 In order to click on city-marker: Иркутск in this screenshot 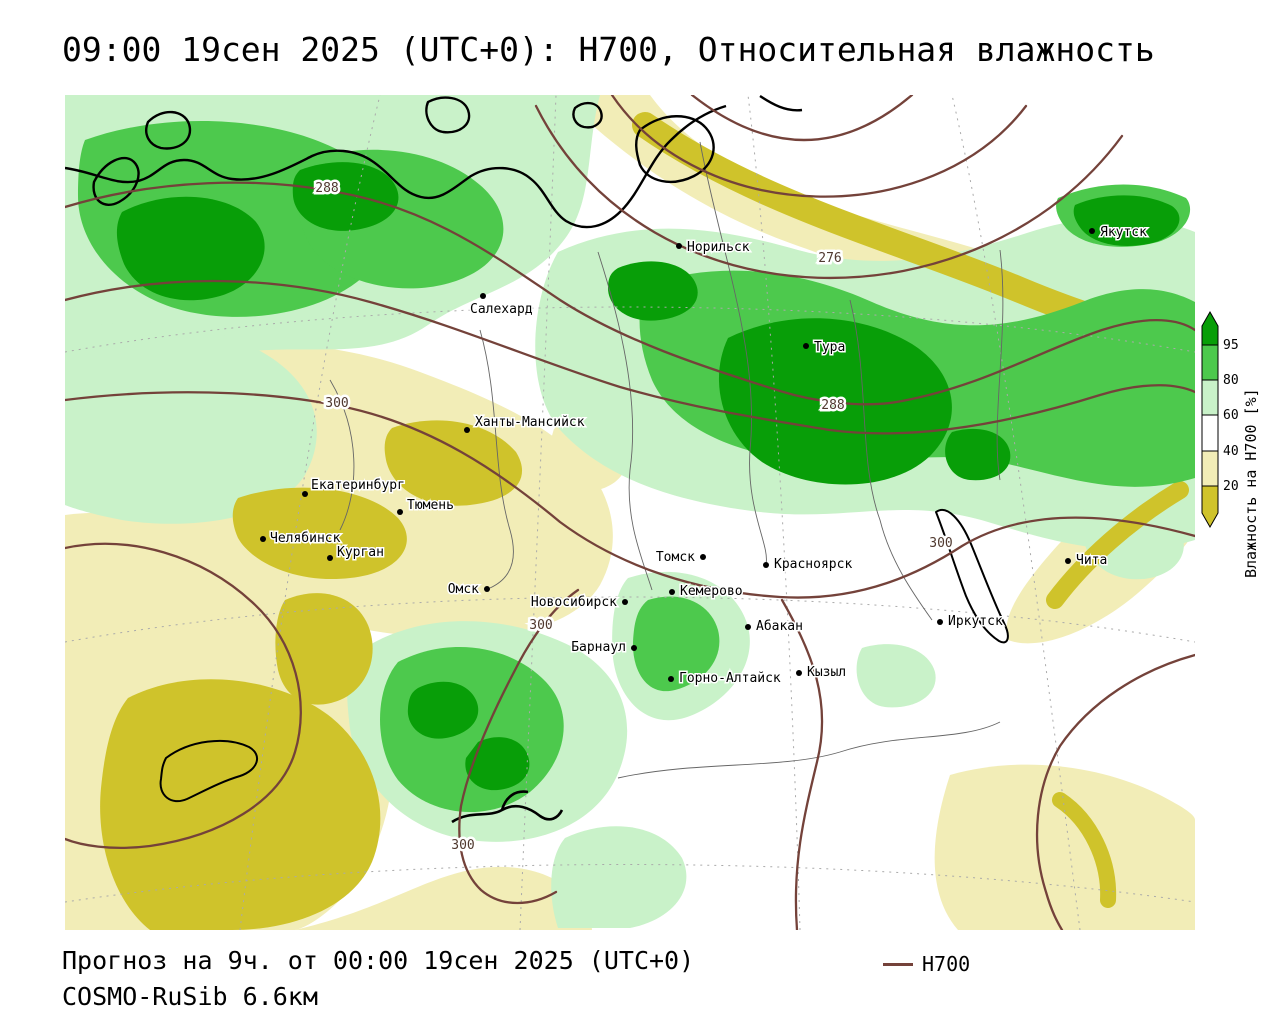, I will do `click(970, 622)`.